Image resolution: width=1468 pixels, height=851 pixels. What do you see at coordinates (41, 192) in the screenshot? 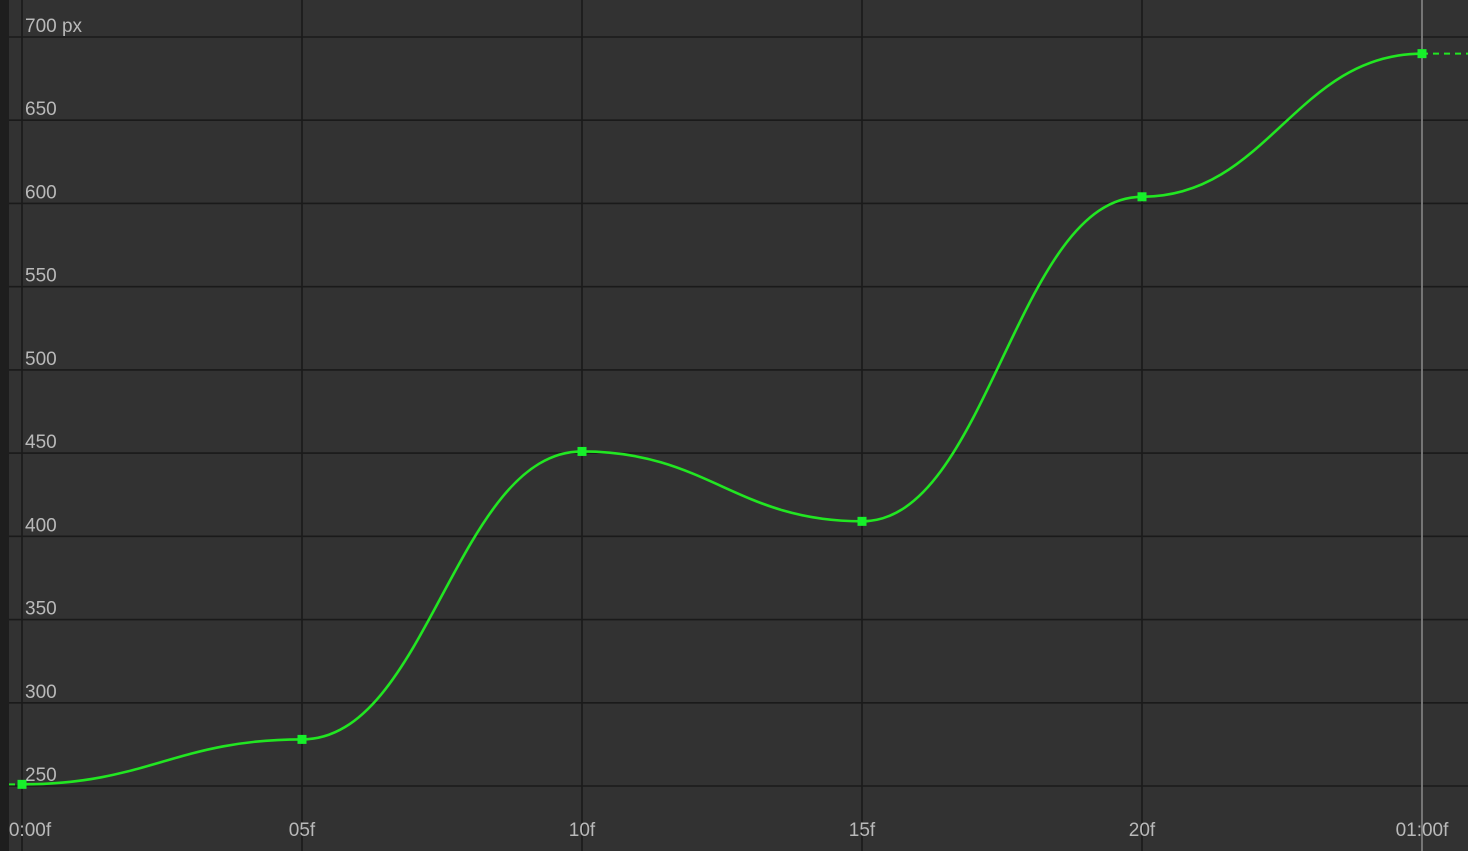
I see `y-tick-label: 600` at bounding box center [41, 192].